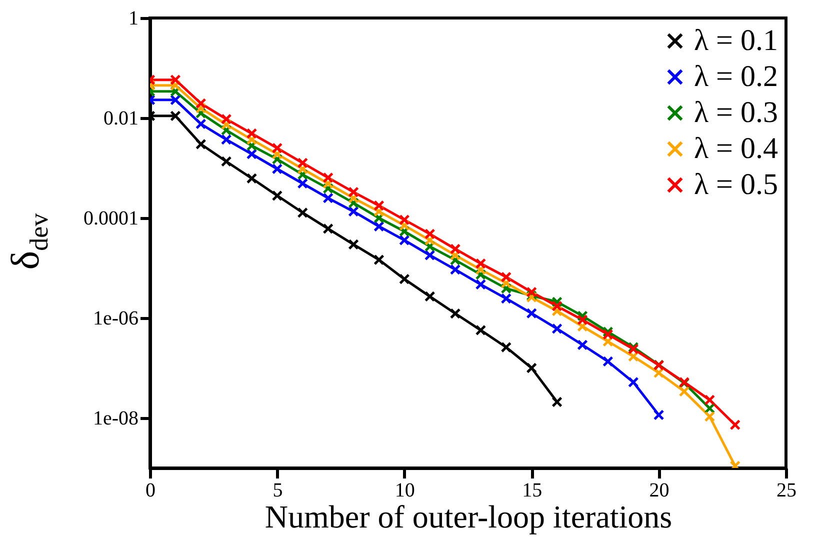  Describe the element at coordinates (115, 319) in the screenshot. I see `y-tick-label: 1e-06` at that location.